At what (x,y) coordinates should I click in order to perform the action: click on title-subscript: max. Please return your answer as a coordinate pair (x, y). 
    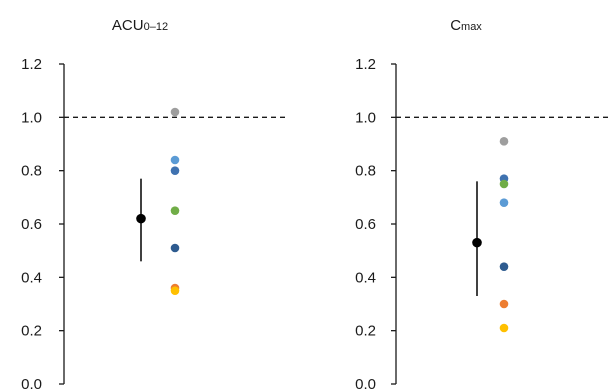
    Looking at the image, I should click on (471, 27).